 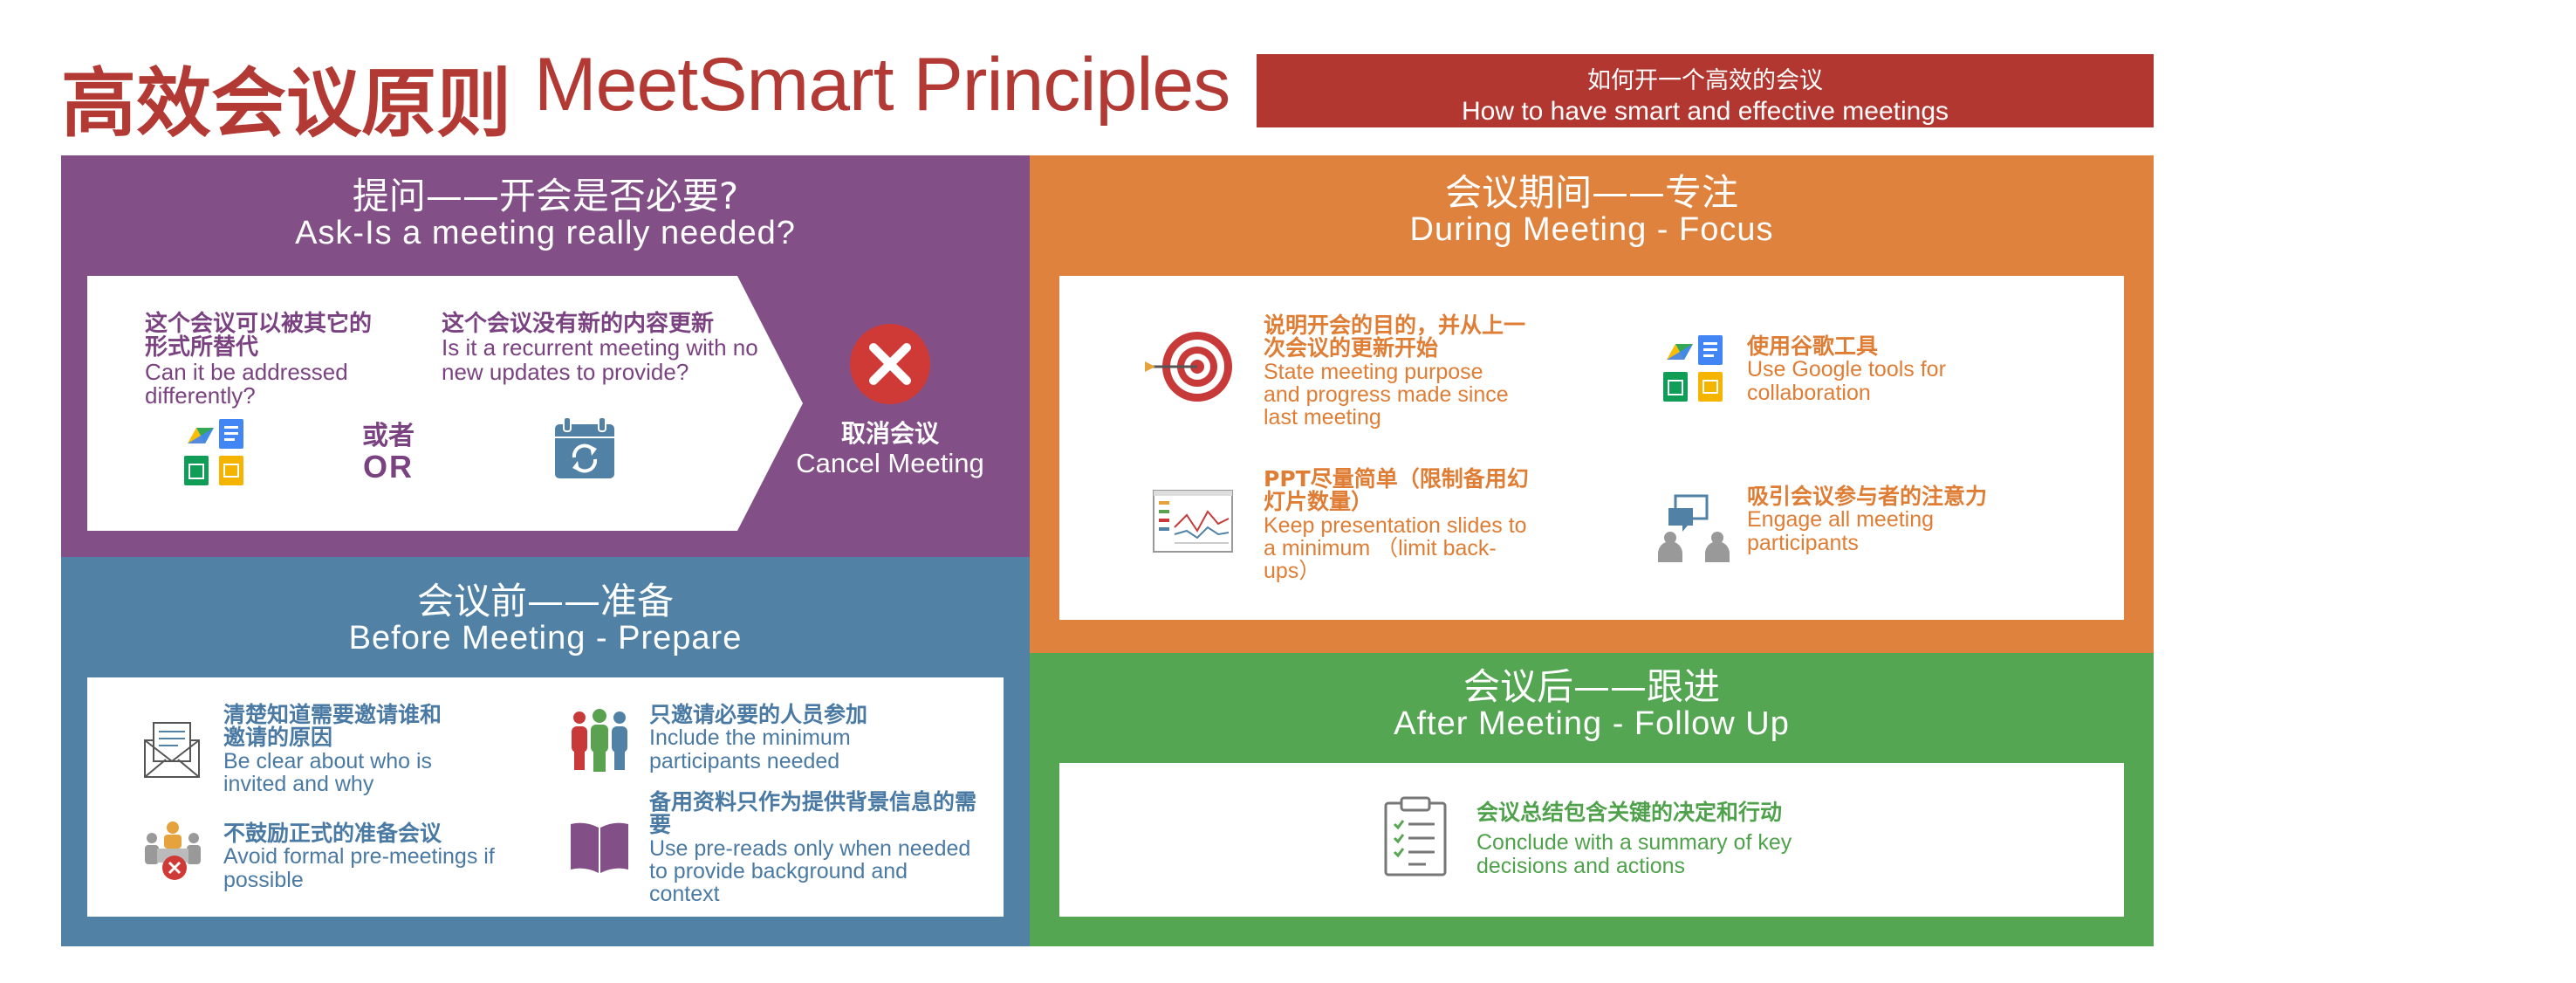 What do you see at coordinates (584, 447) in the screenshot?
I see `calendar-refresh-icon` at bounding box center [584, 447].